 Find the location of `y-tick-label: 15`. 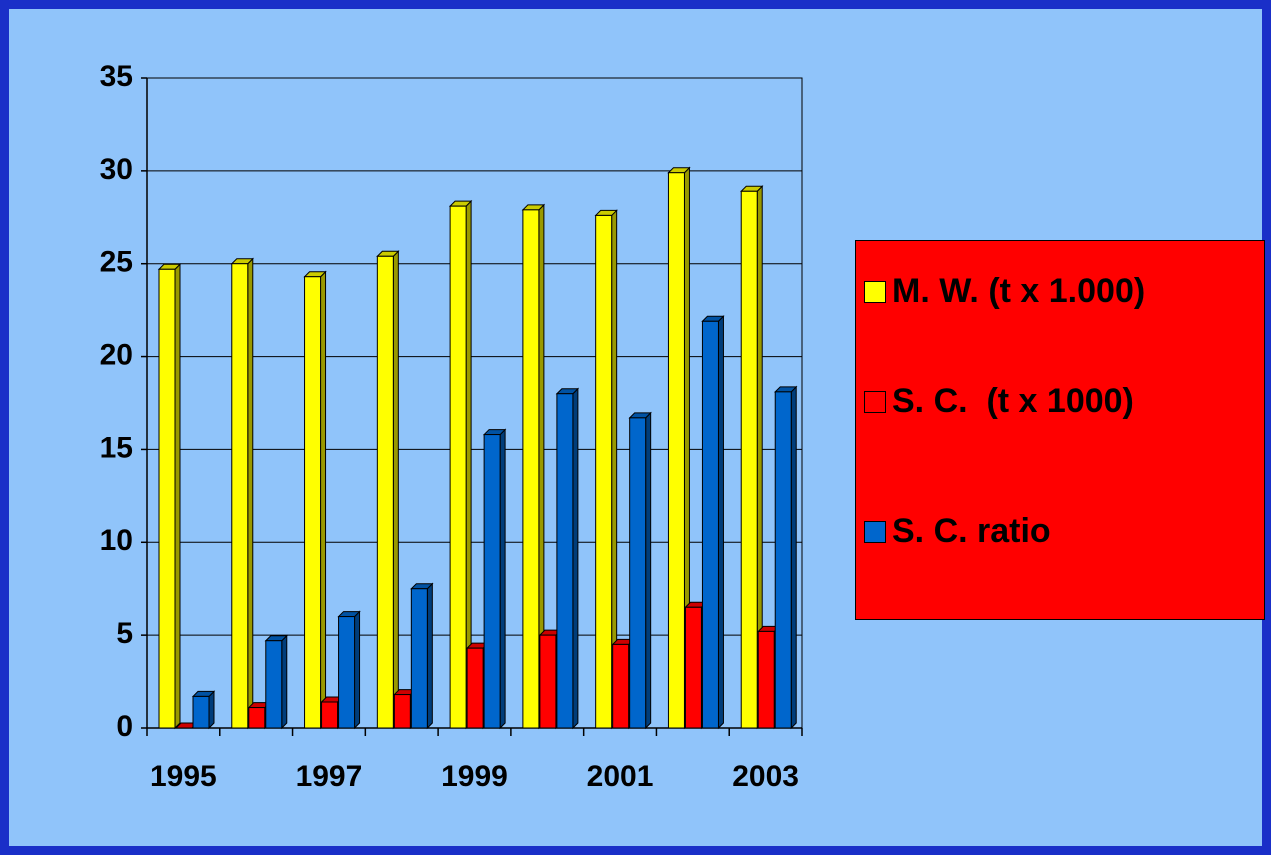

y-tick-label: 15 is located at coordinates (116, 447).